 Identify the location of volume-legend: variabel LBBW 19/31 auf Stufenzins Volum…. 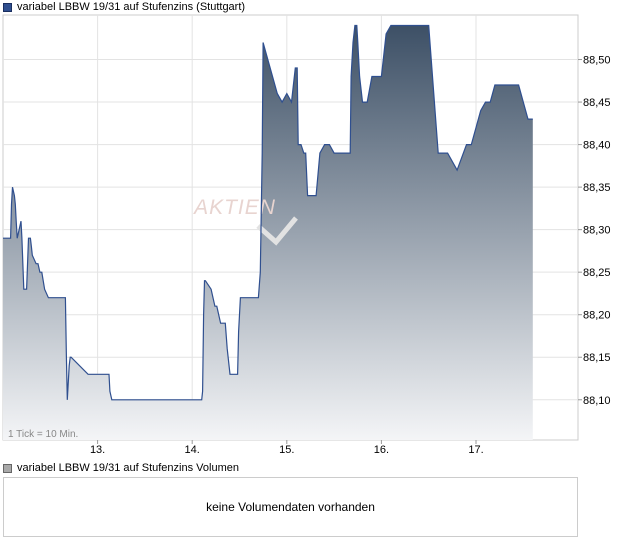
(121, 468).